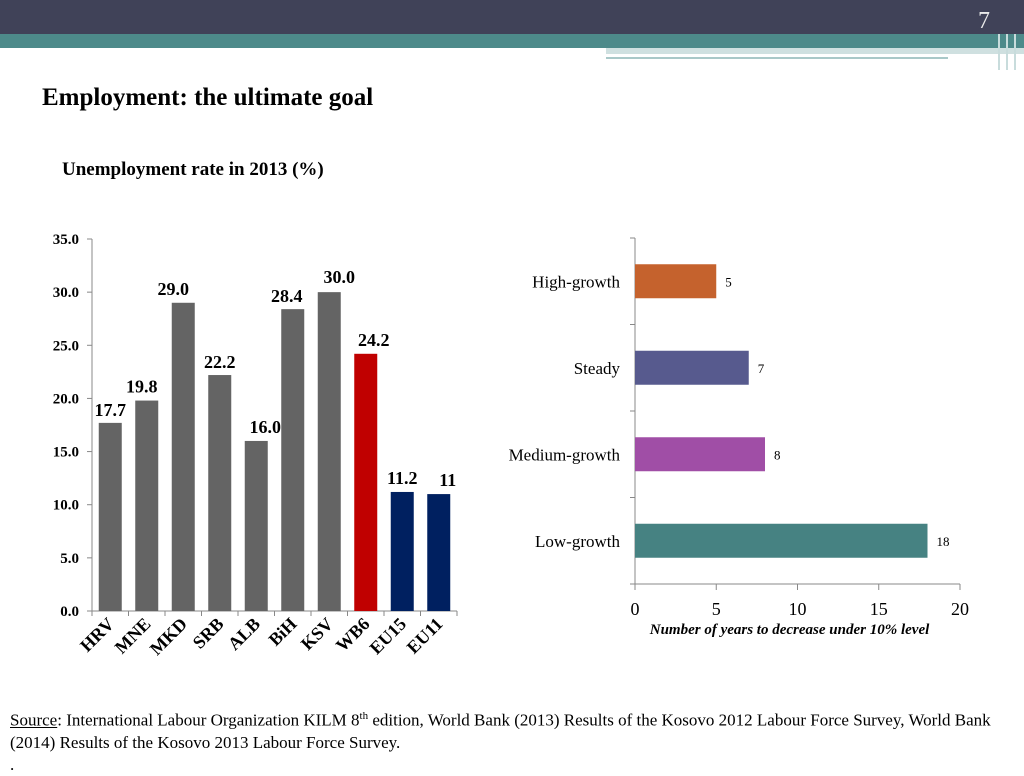  I want to click on y-tick-label: 0.0, so click(69, 612).